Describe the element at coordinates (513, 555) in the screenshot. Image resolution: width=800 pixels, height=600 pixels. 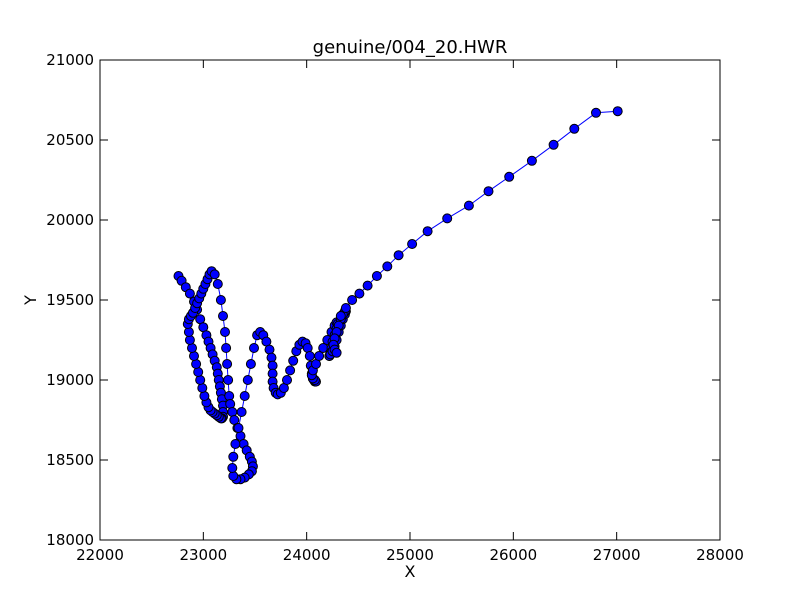
I see `x-tick-label: 26000` at that location.